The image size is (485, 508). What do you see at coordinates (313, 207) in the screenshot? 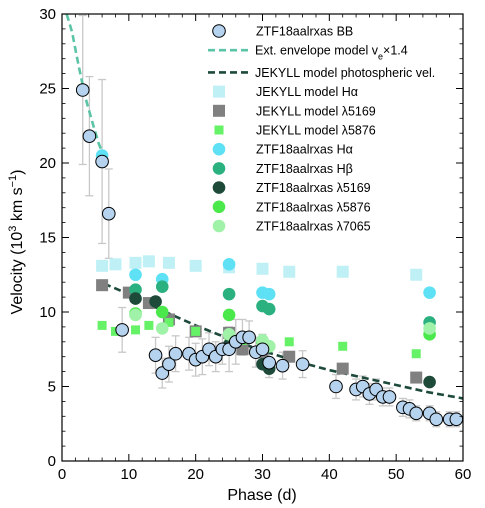
I see `legend-label: ZTF18aalrxas λ5876` at bounding box center [313, 207].